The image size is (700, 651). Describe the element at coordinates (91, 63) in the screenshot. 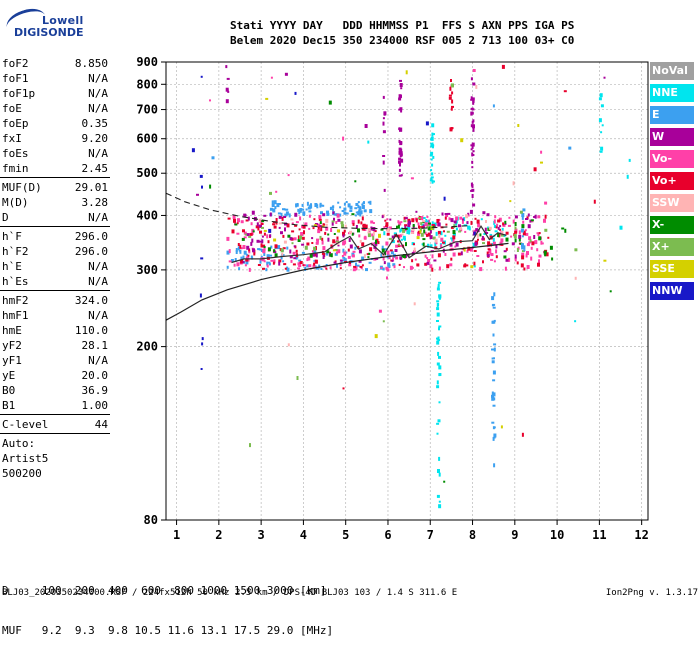

I see `param-value: 8.850` at that location.